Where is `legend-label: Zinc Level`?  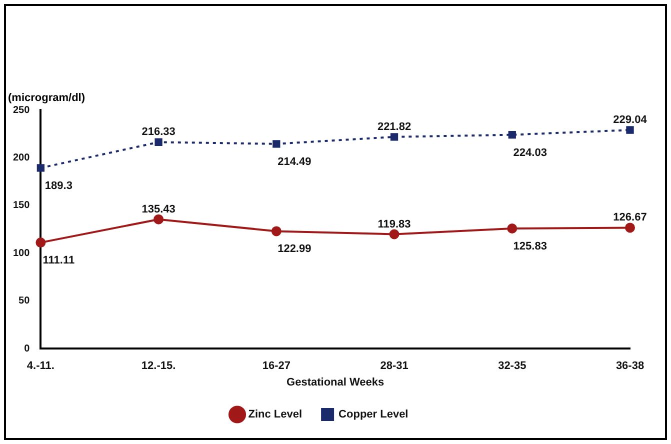
legend-label: Zinc Level is located at coordinates (275, 414).